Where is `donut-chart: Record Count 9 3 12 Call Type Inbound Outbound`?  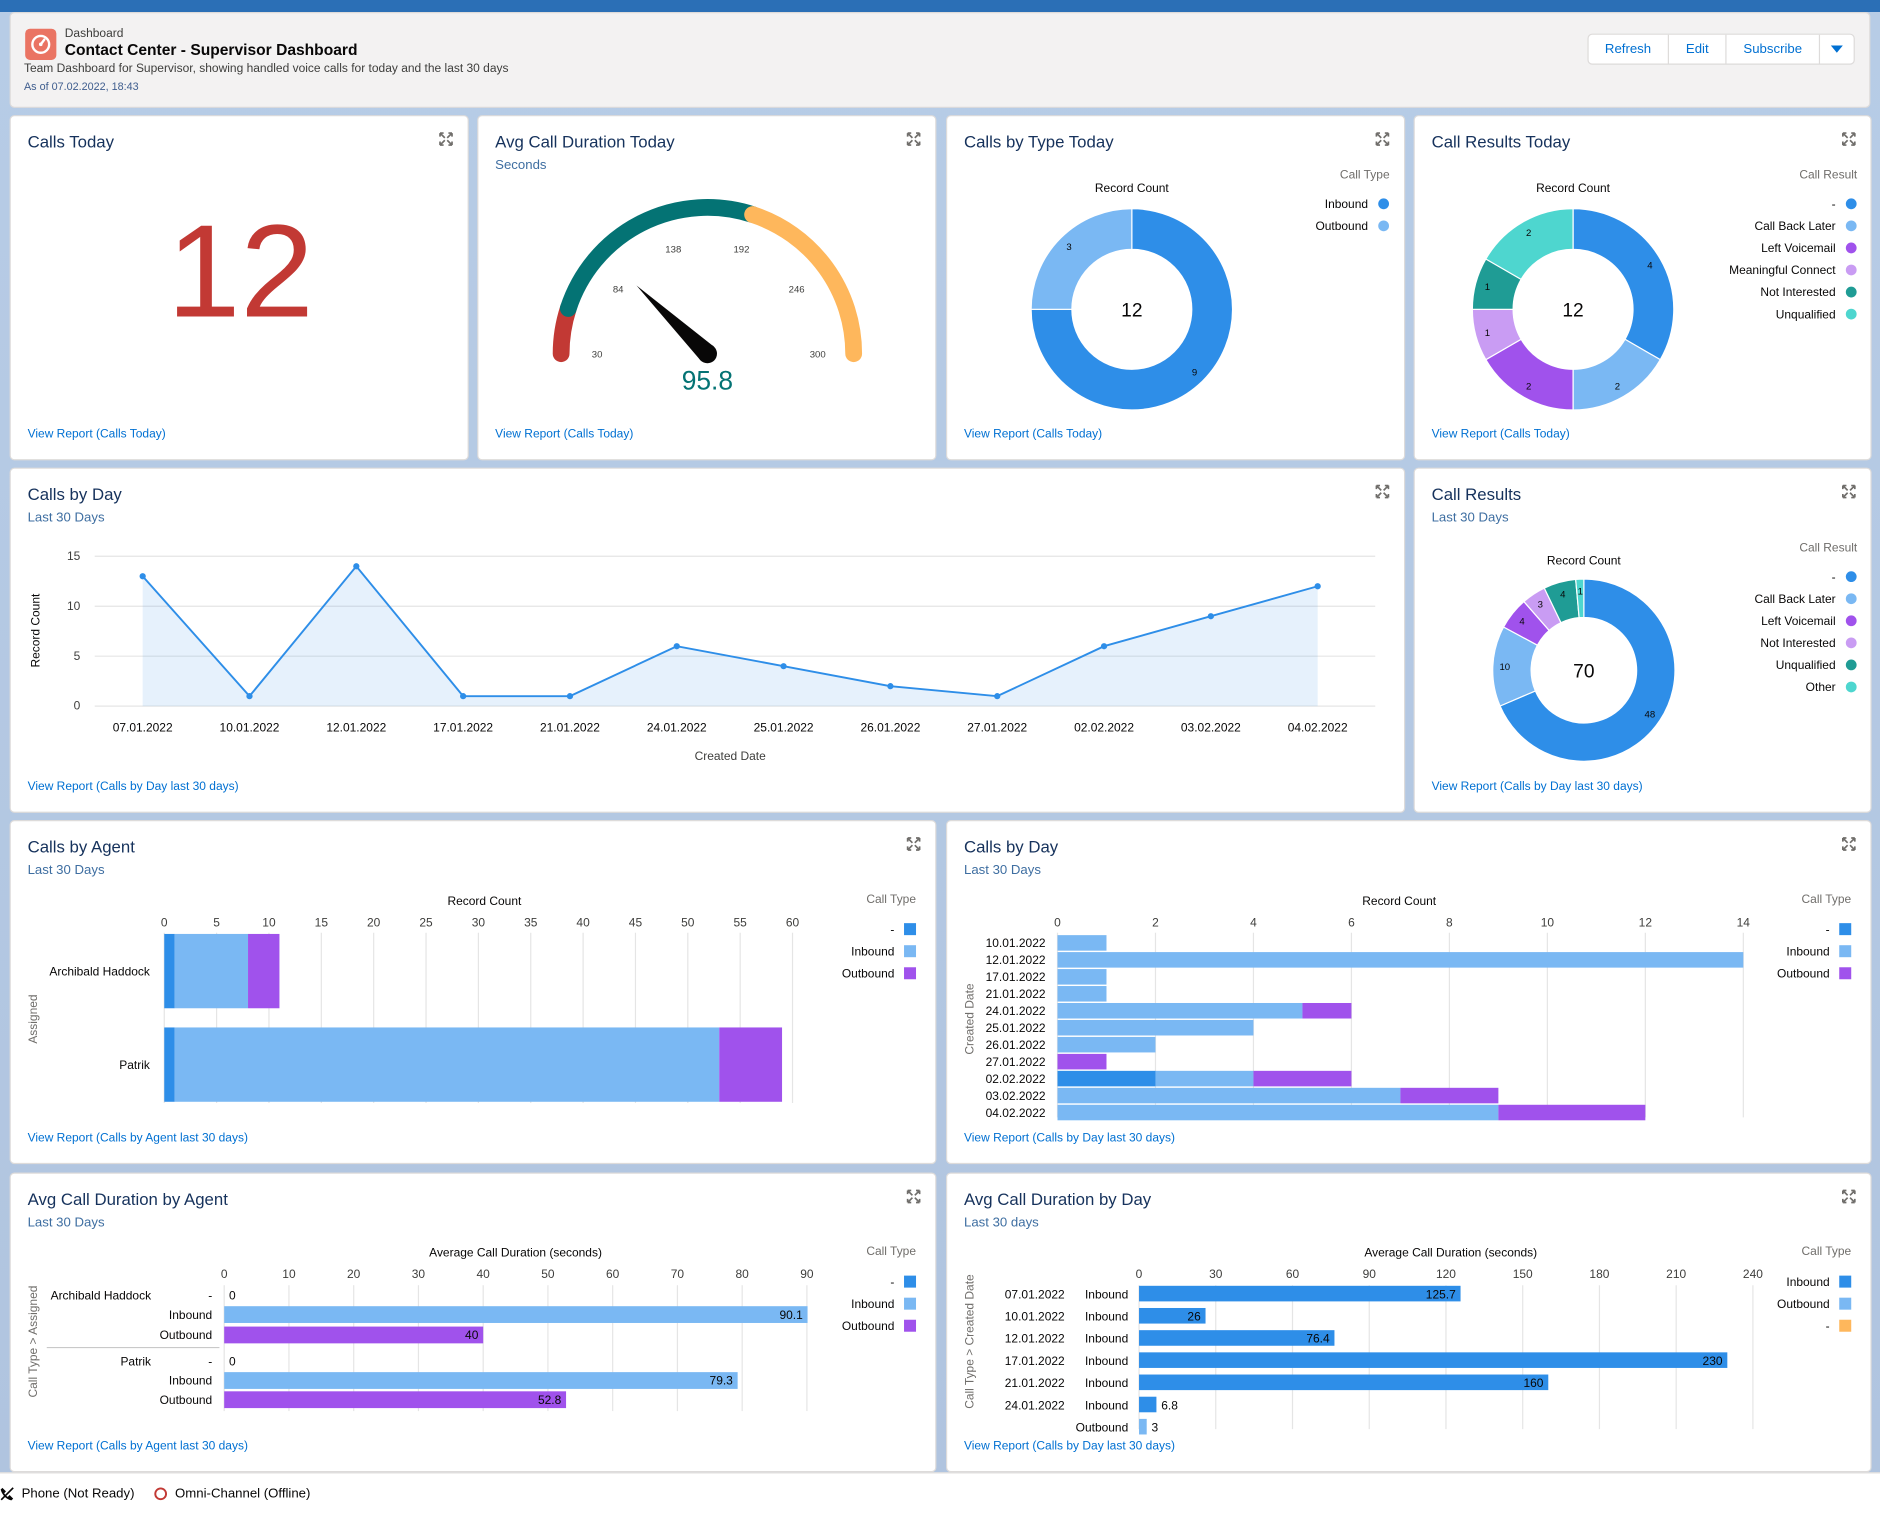 donut-chart: Record Count 9 3 12 Call Type Inbound Outbound is located at coordinates (1210, 289).